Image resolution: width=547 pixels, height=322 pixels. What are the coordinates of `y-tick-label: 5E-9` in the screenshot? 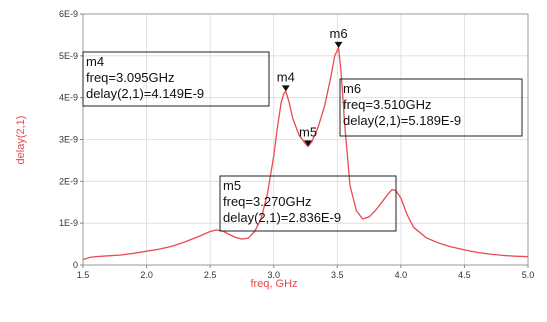 It's located at (68, 56).